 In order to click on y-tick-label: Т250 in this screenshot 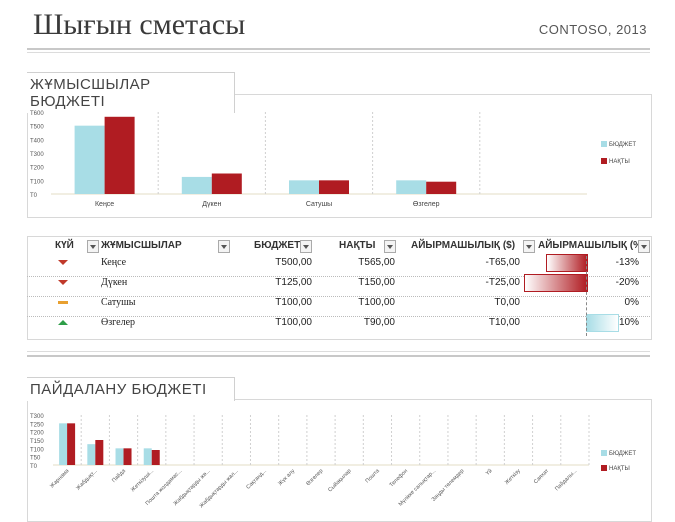, I will do `click(37, 425)`.